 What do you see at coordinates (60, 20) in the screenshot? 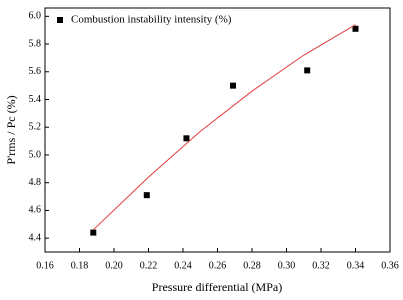
I see `legend-marker` at bounding box center [60, 20].